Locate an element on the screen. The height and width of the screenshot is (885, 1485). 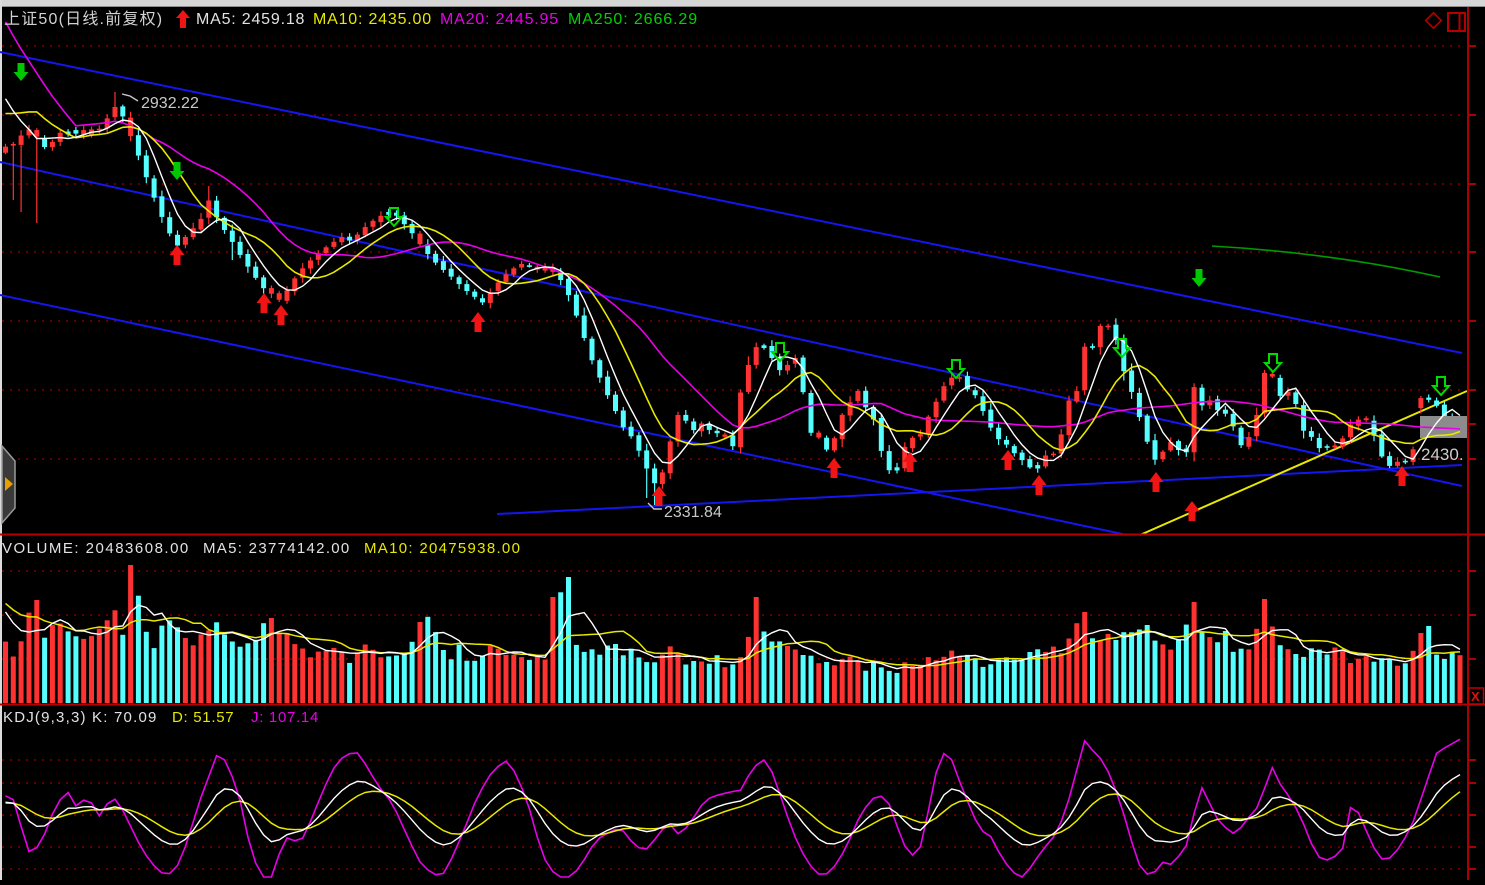
svg-text: MA5: 23774142.00 is located at coordinates (277, 548).